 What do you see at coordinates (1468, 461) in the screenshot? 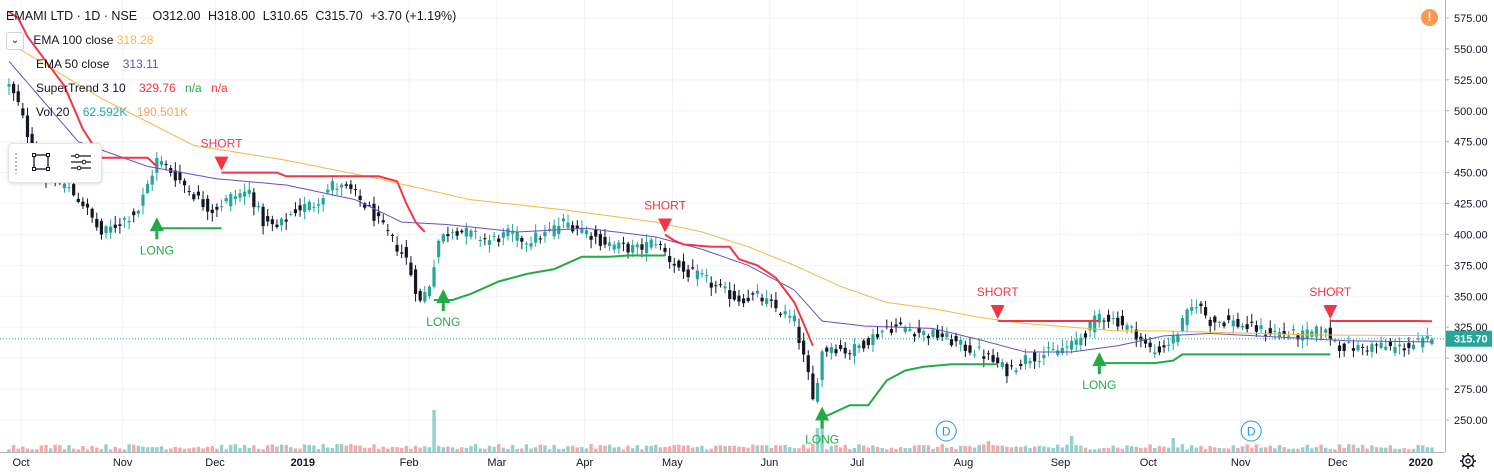
I see `gear-icon` at bounding box center [1468, 461].